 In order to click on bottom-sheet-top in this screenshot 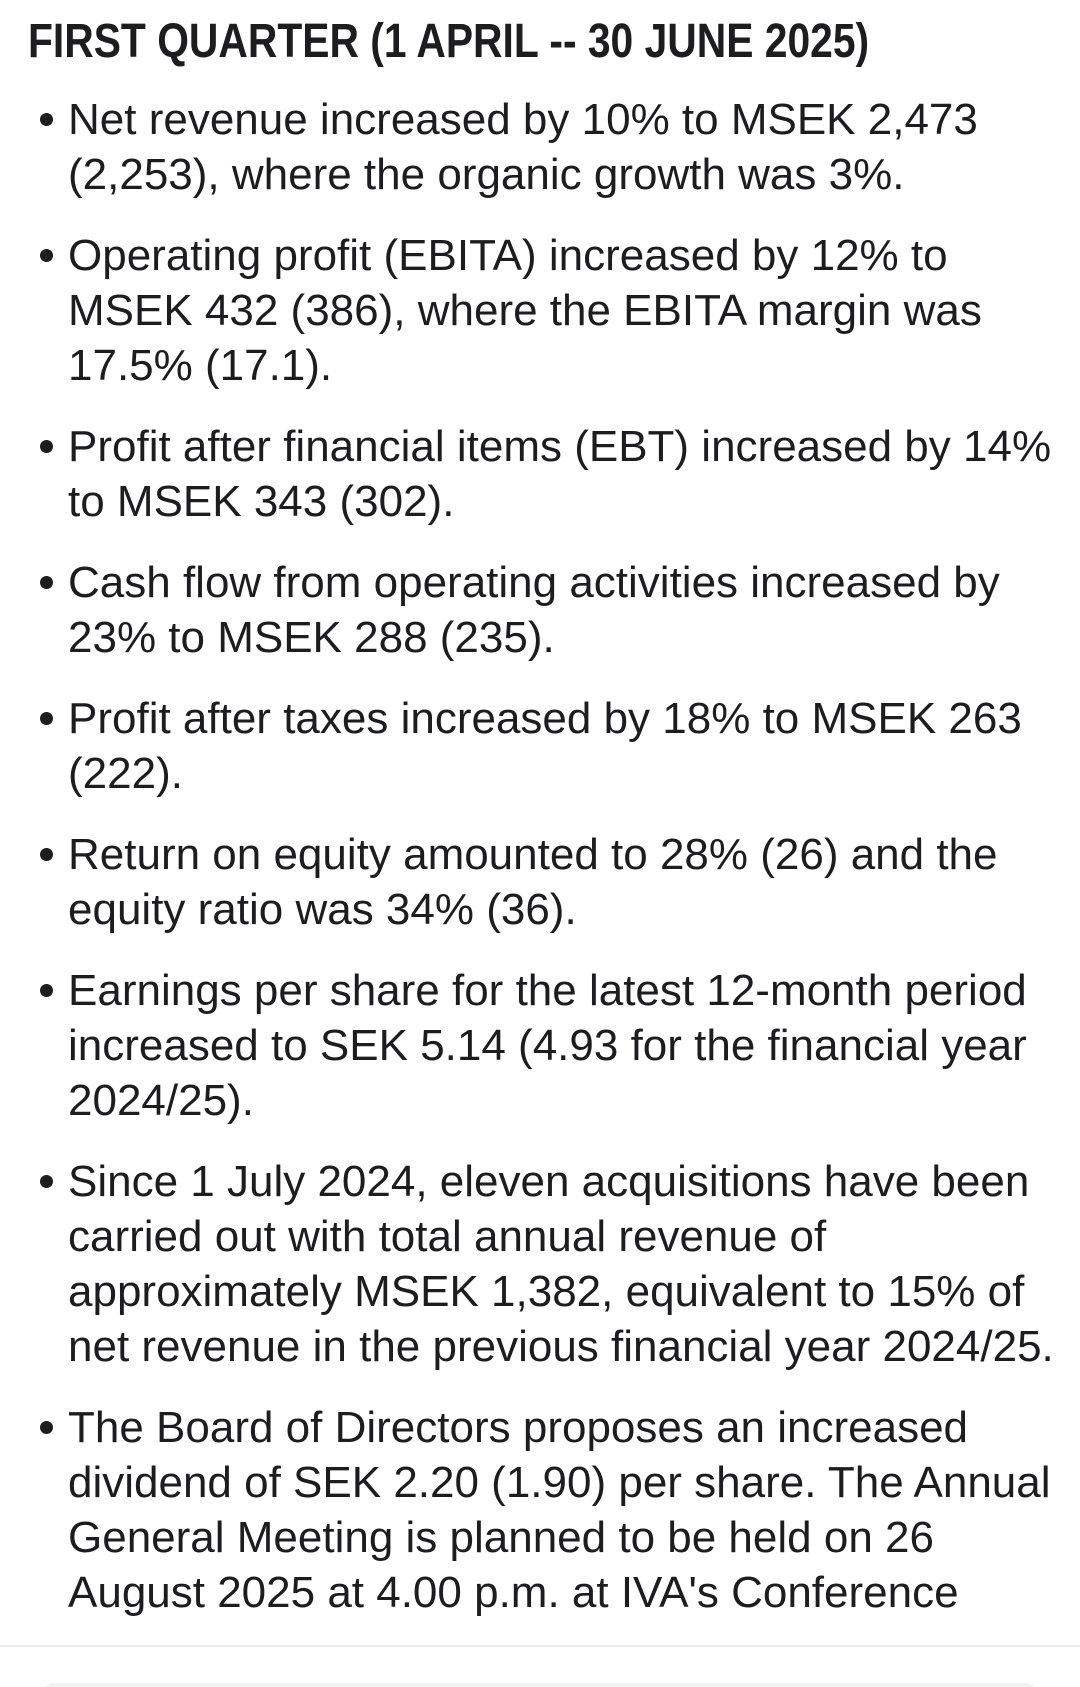, I will do `click(539, 1685)`.